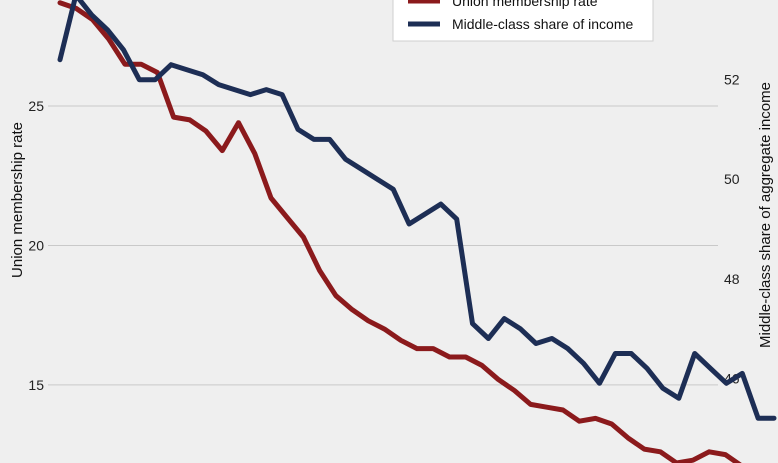 Image resolution: width=778 pixels, height=463 pixels. What do you see at coordinates (765, 215) in the screenshot?
I see `right-axis-title: Middle-class share of aggregate income` at bounding box center [765, 215].